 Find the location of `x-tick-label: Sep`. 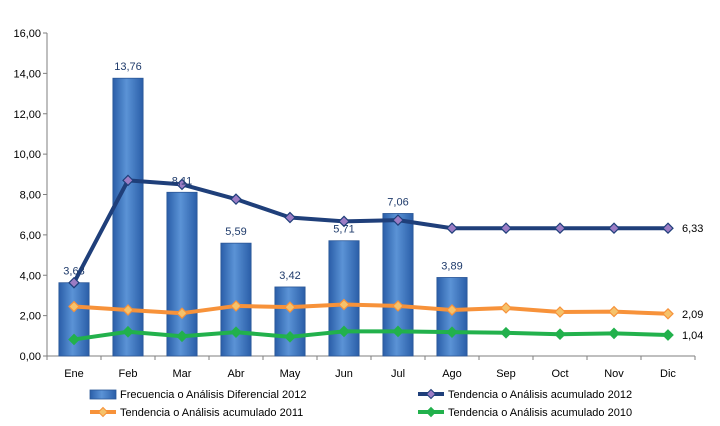

x-tick-label: Sep is located at coordinates (506, 374).